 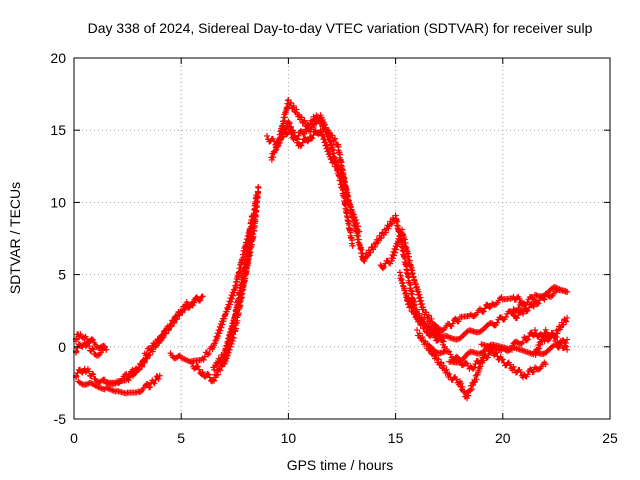 I want to click on x-axis-label: GPS time / hours, so click(x=340, y=465).